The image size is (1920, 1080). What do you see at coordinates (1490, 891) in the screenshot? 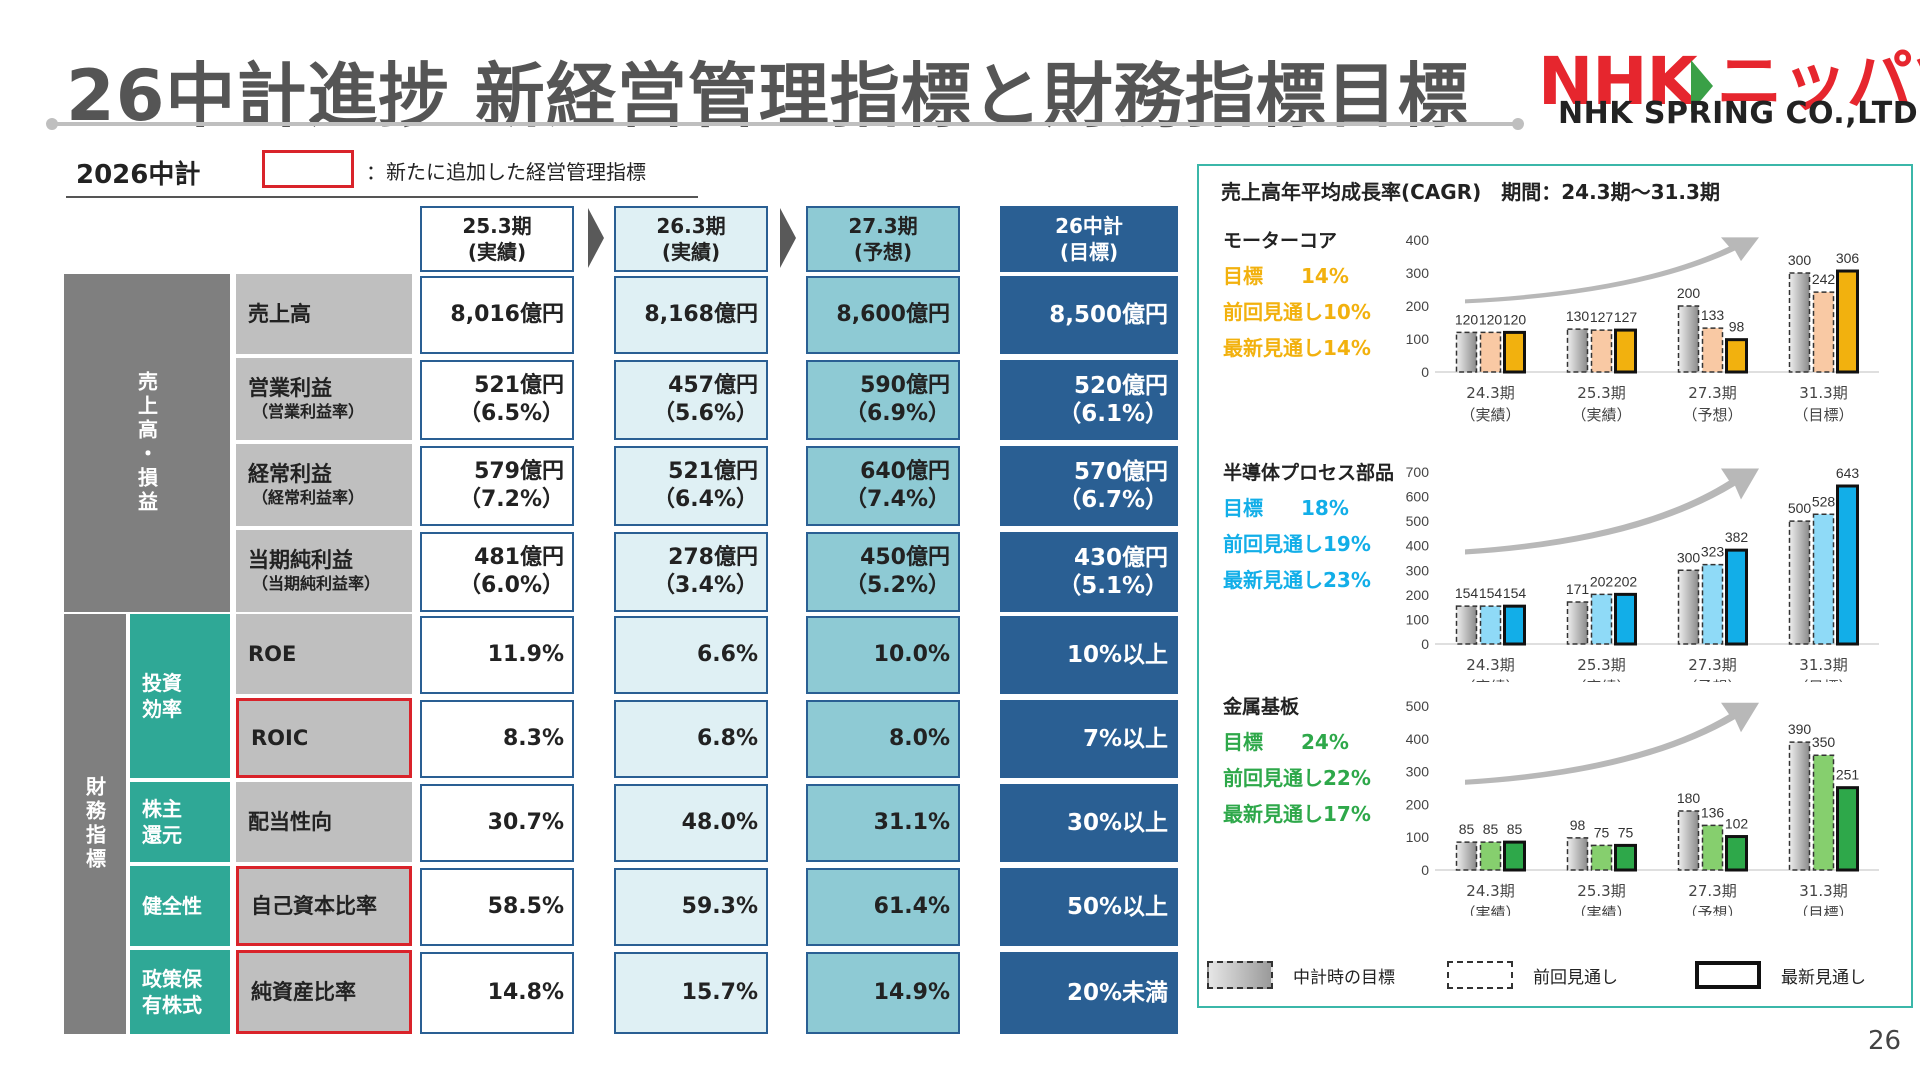
I see `x-tick-label: 24.3期` at bounding box center [1490, 891].